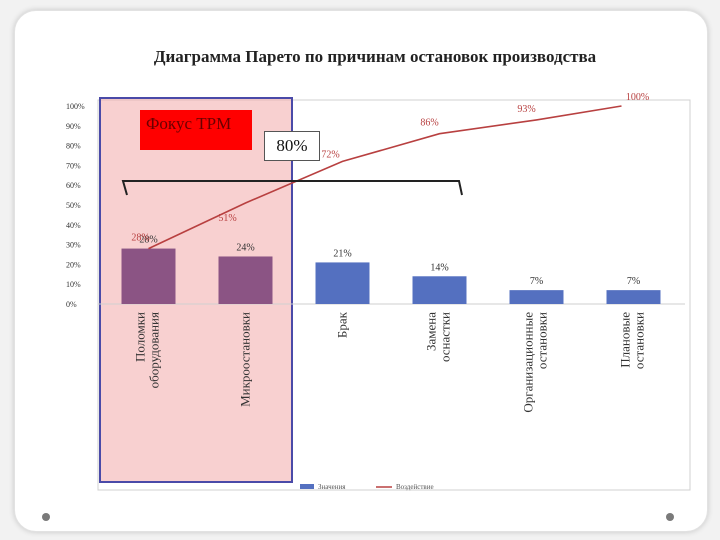 This screenshot has height=540, width=720. Describe the element at coordinates (73, 245) in the screenshot. I see `y-tick-label: 30%` at that location.